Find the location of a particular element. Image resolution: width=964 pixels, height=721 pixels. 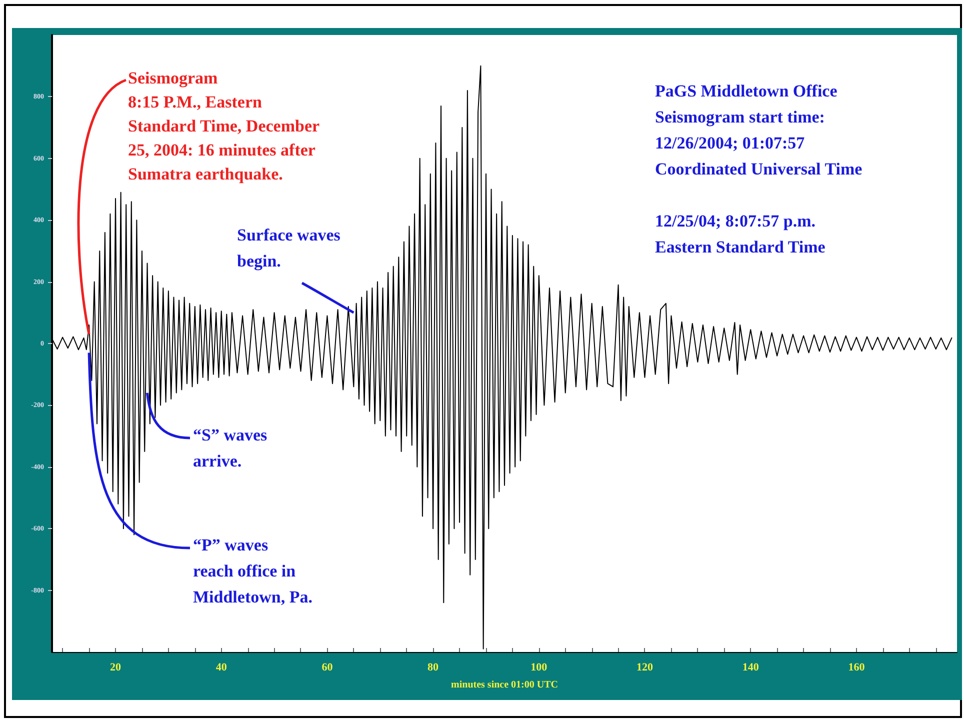

x-tick-label: 100 is located at coordinates (539, 668).